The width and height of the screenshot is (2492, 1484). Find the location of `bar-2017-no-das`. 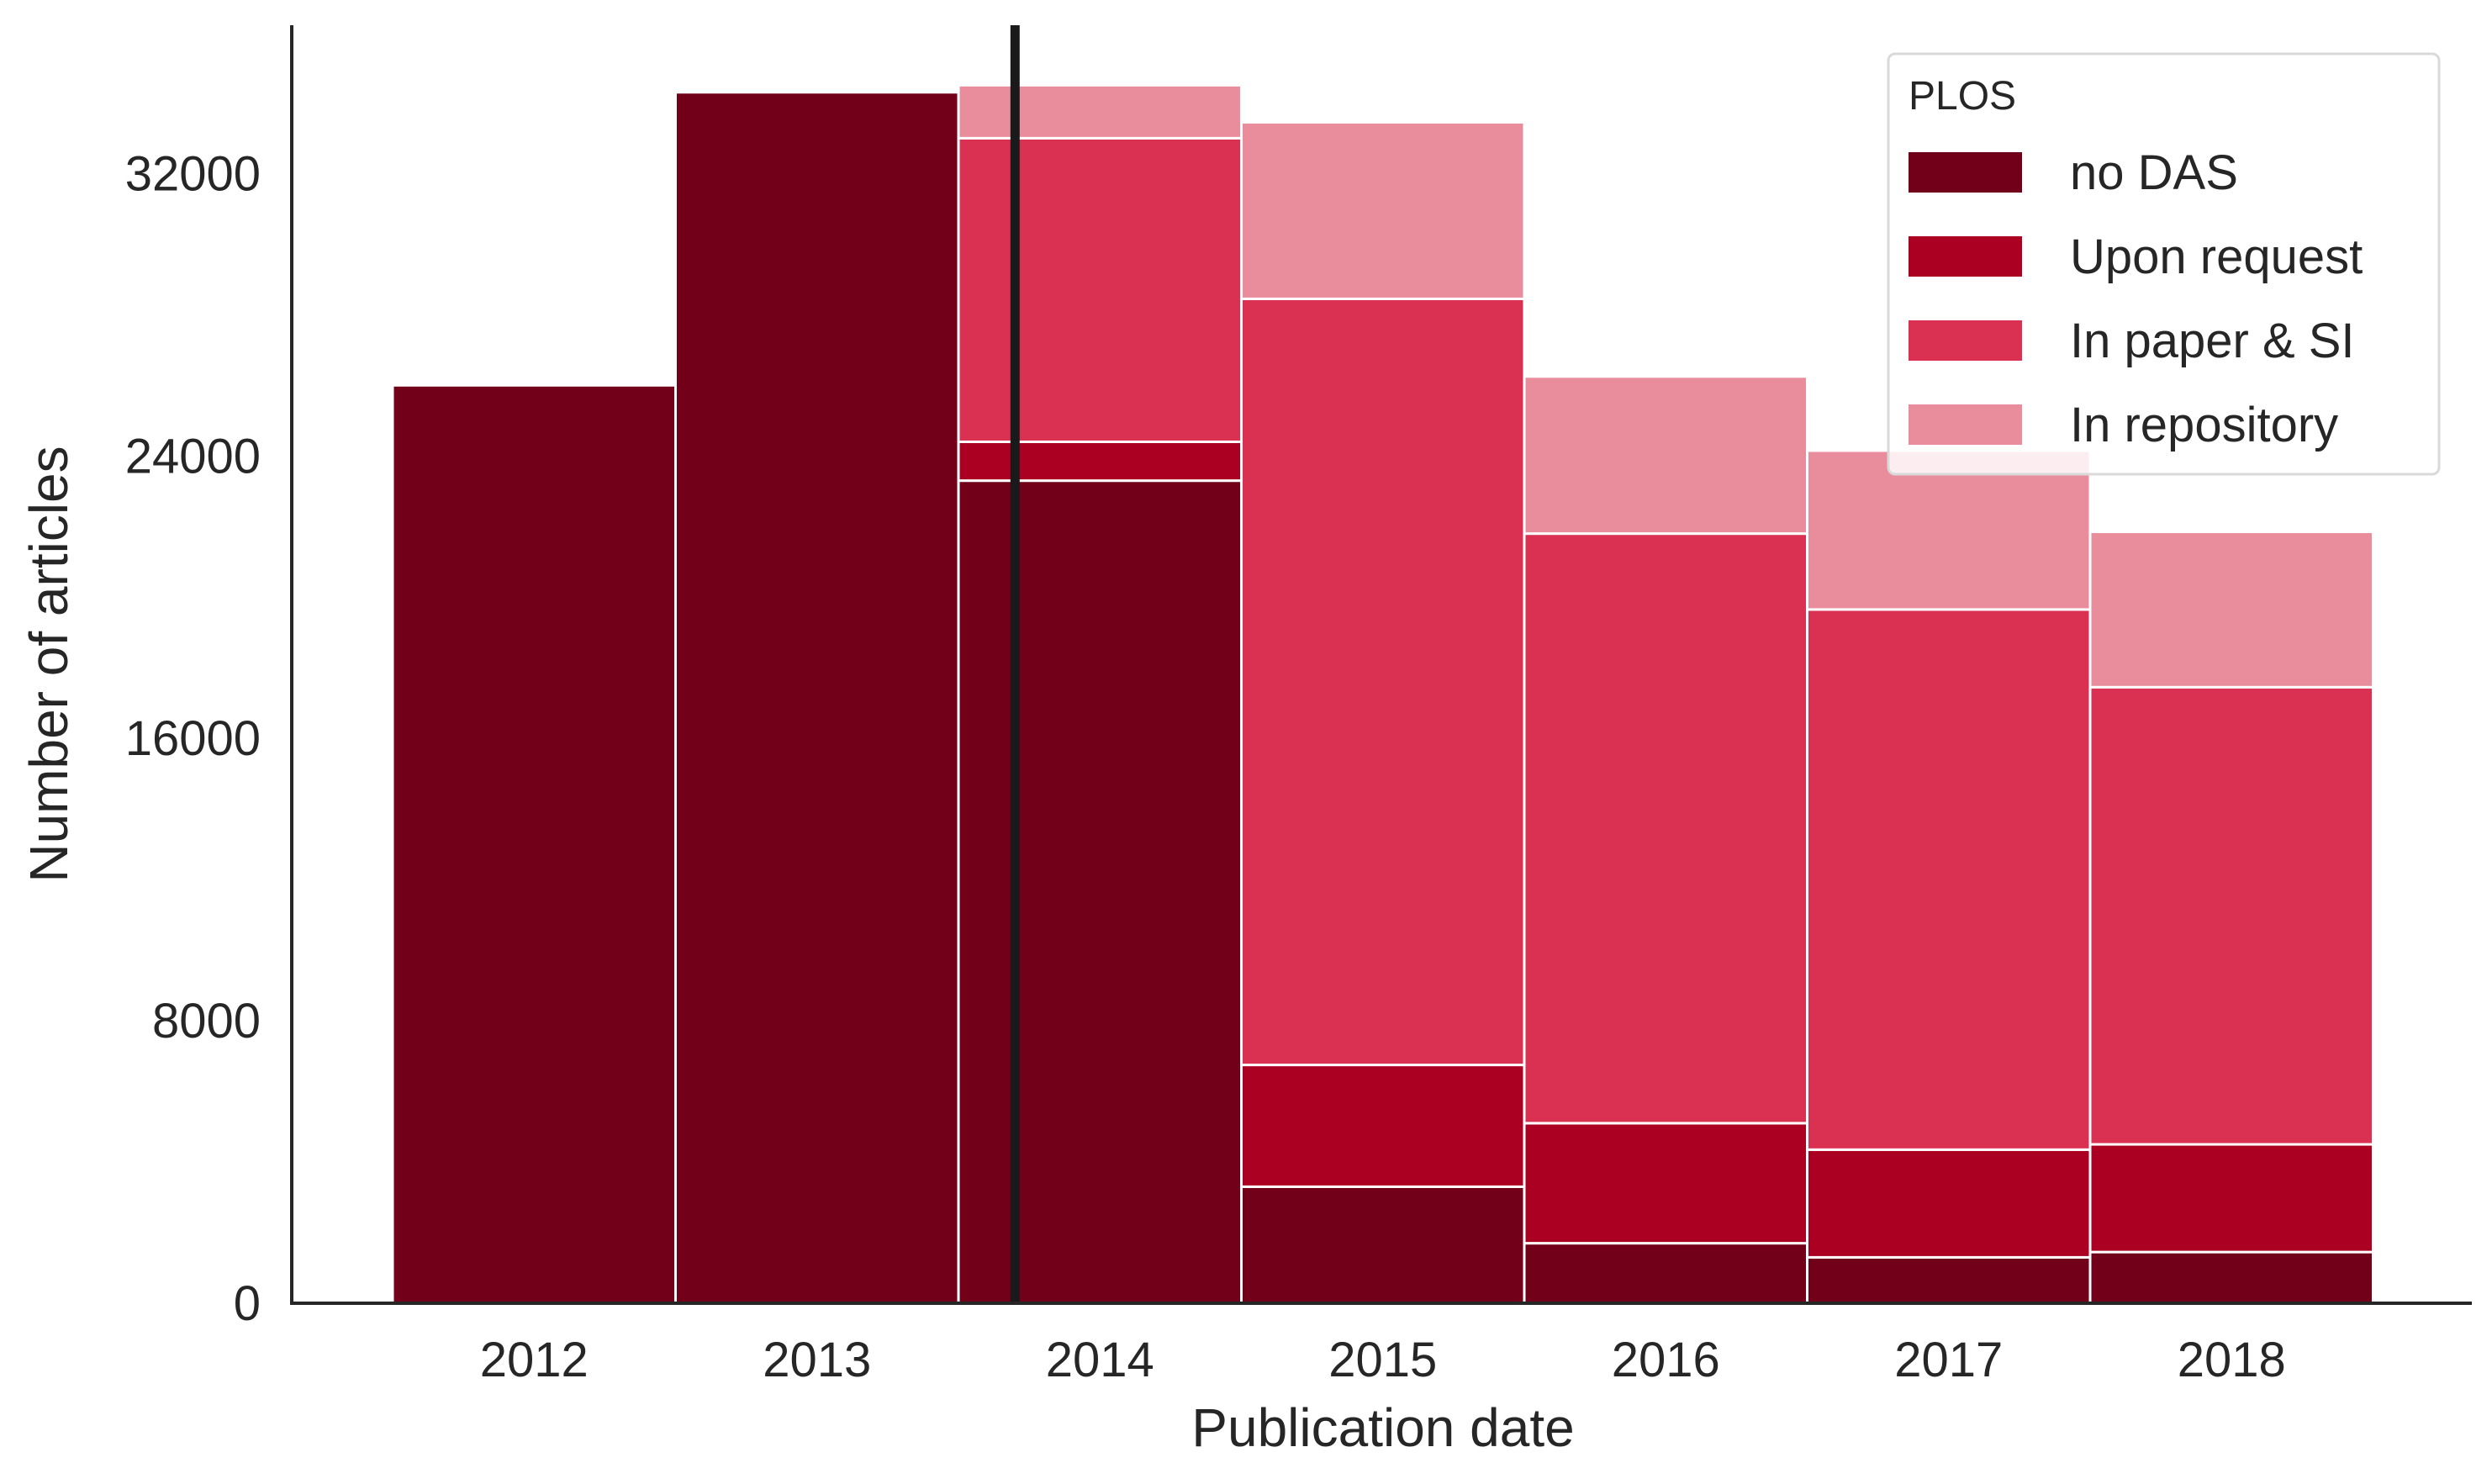

bar-2017-no-das is located at coordinates (1949, 1280).